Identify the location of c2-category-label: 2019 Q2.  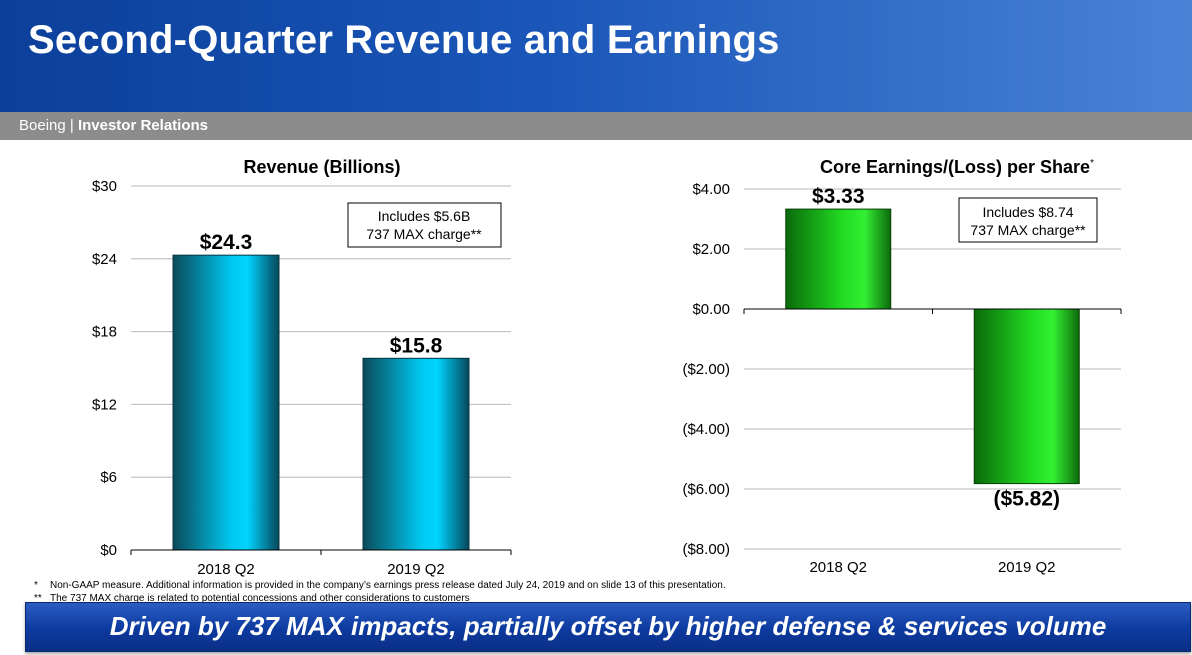
(1027, 567).